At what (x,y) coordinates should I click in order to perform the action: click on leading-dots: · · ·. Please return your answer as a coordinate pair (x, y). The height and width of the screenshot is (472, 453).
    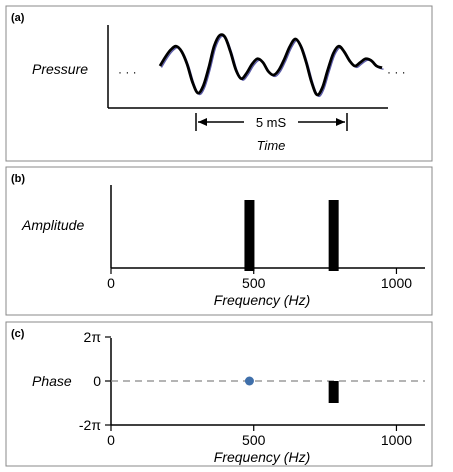
    Looking at the image, I should click on (127, 72).